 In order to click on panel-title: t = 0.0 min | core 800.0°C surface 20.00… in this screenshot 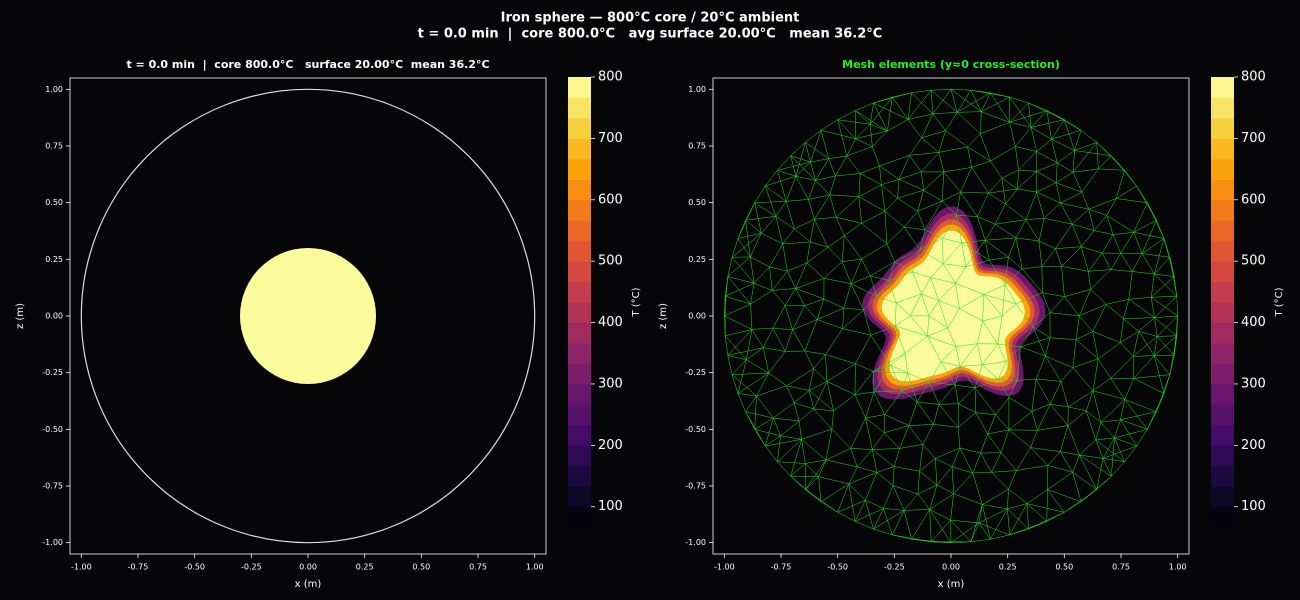, I will do `click(307, 64)`.